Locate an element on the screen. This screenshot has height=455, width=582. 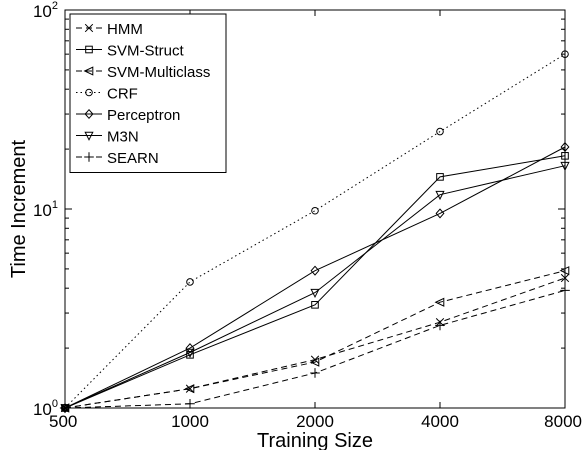
y-tick-label: 10² is located at coordinates (45, 10).